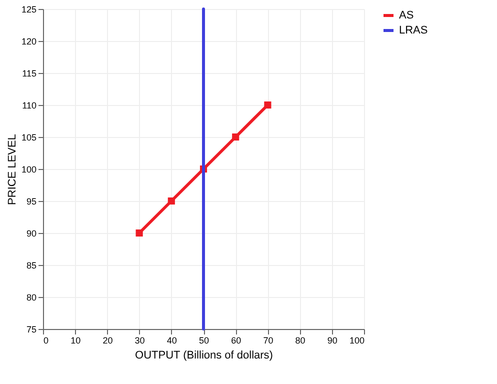 The height and width of the screenshot is (384, 497). I want to click on y-tick-label: 120, so click(28, 41).